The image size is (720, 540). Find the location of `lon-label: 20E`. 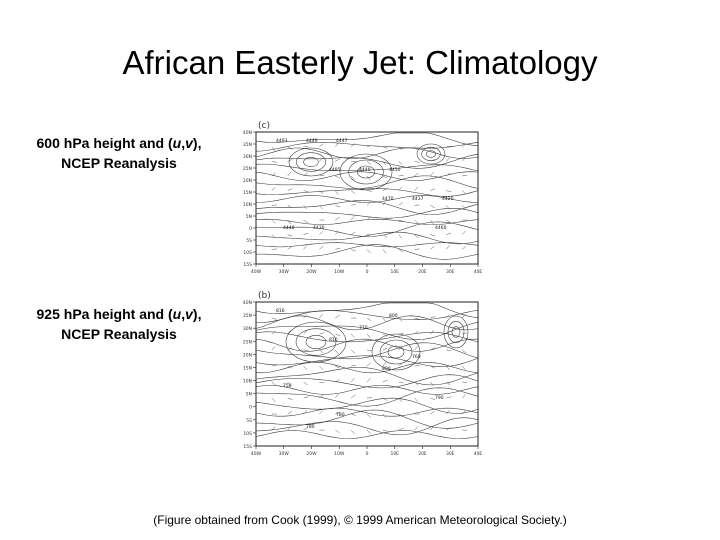

lon-label: 20E is located at coordinates (422, 454).